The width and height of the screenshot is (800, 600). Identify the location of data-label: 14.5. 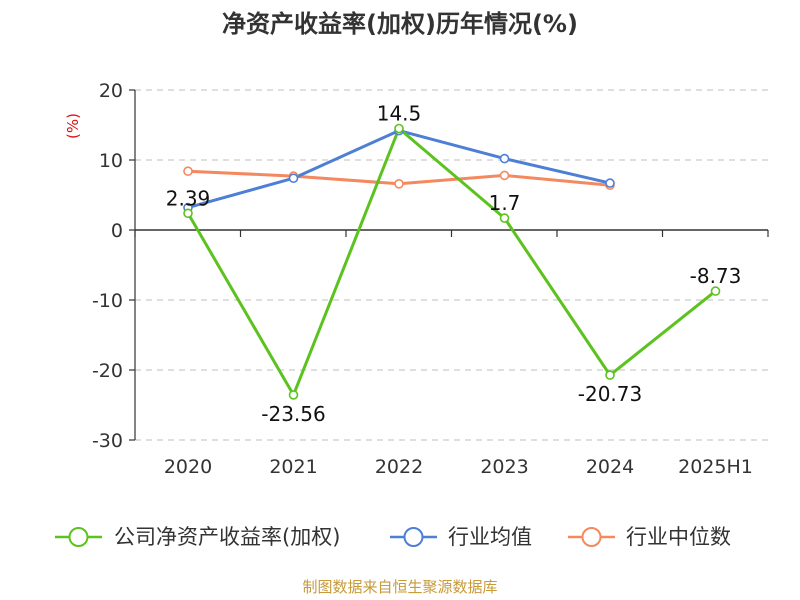
(399, 114).